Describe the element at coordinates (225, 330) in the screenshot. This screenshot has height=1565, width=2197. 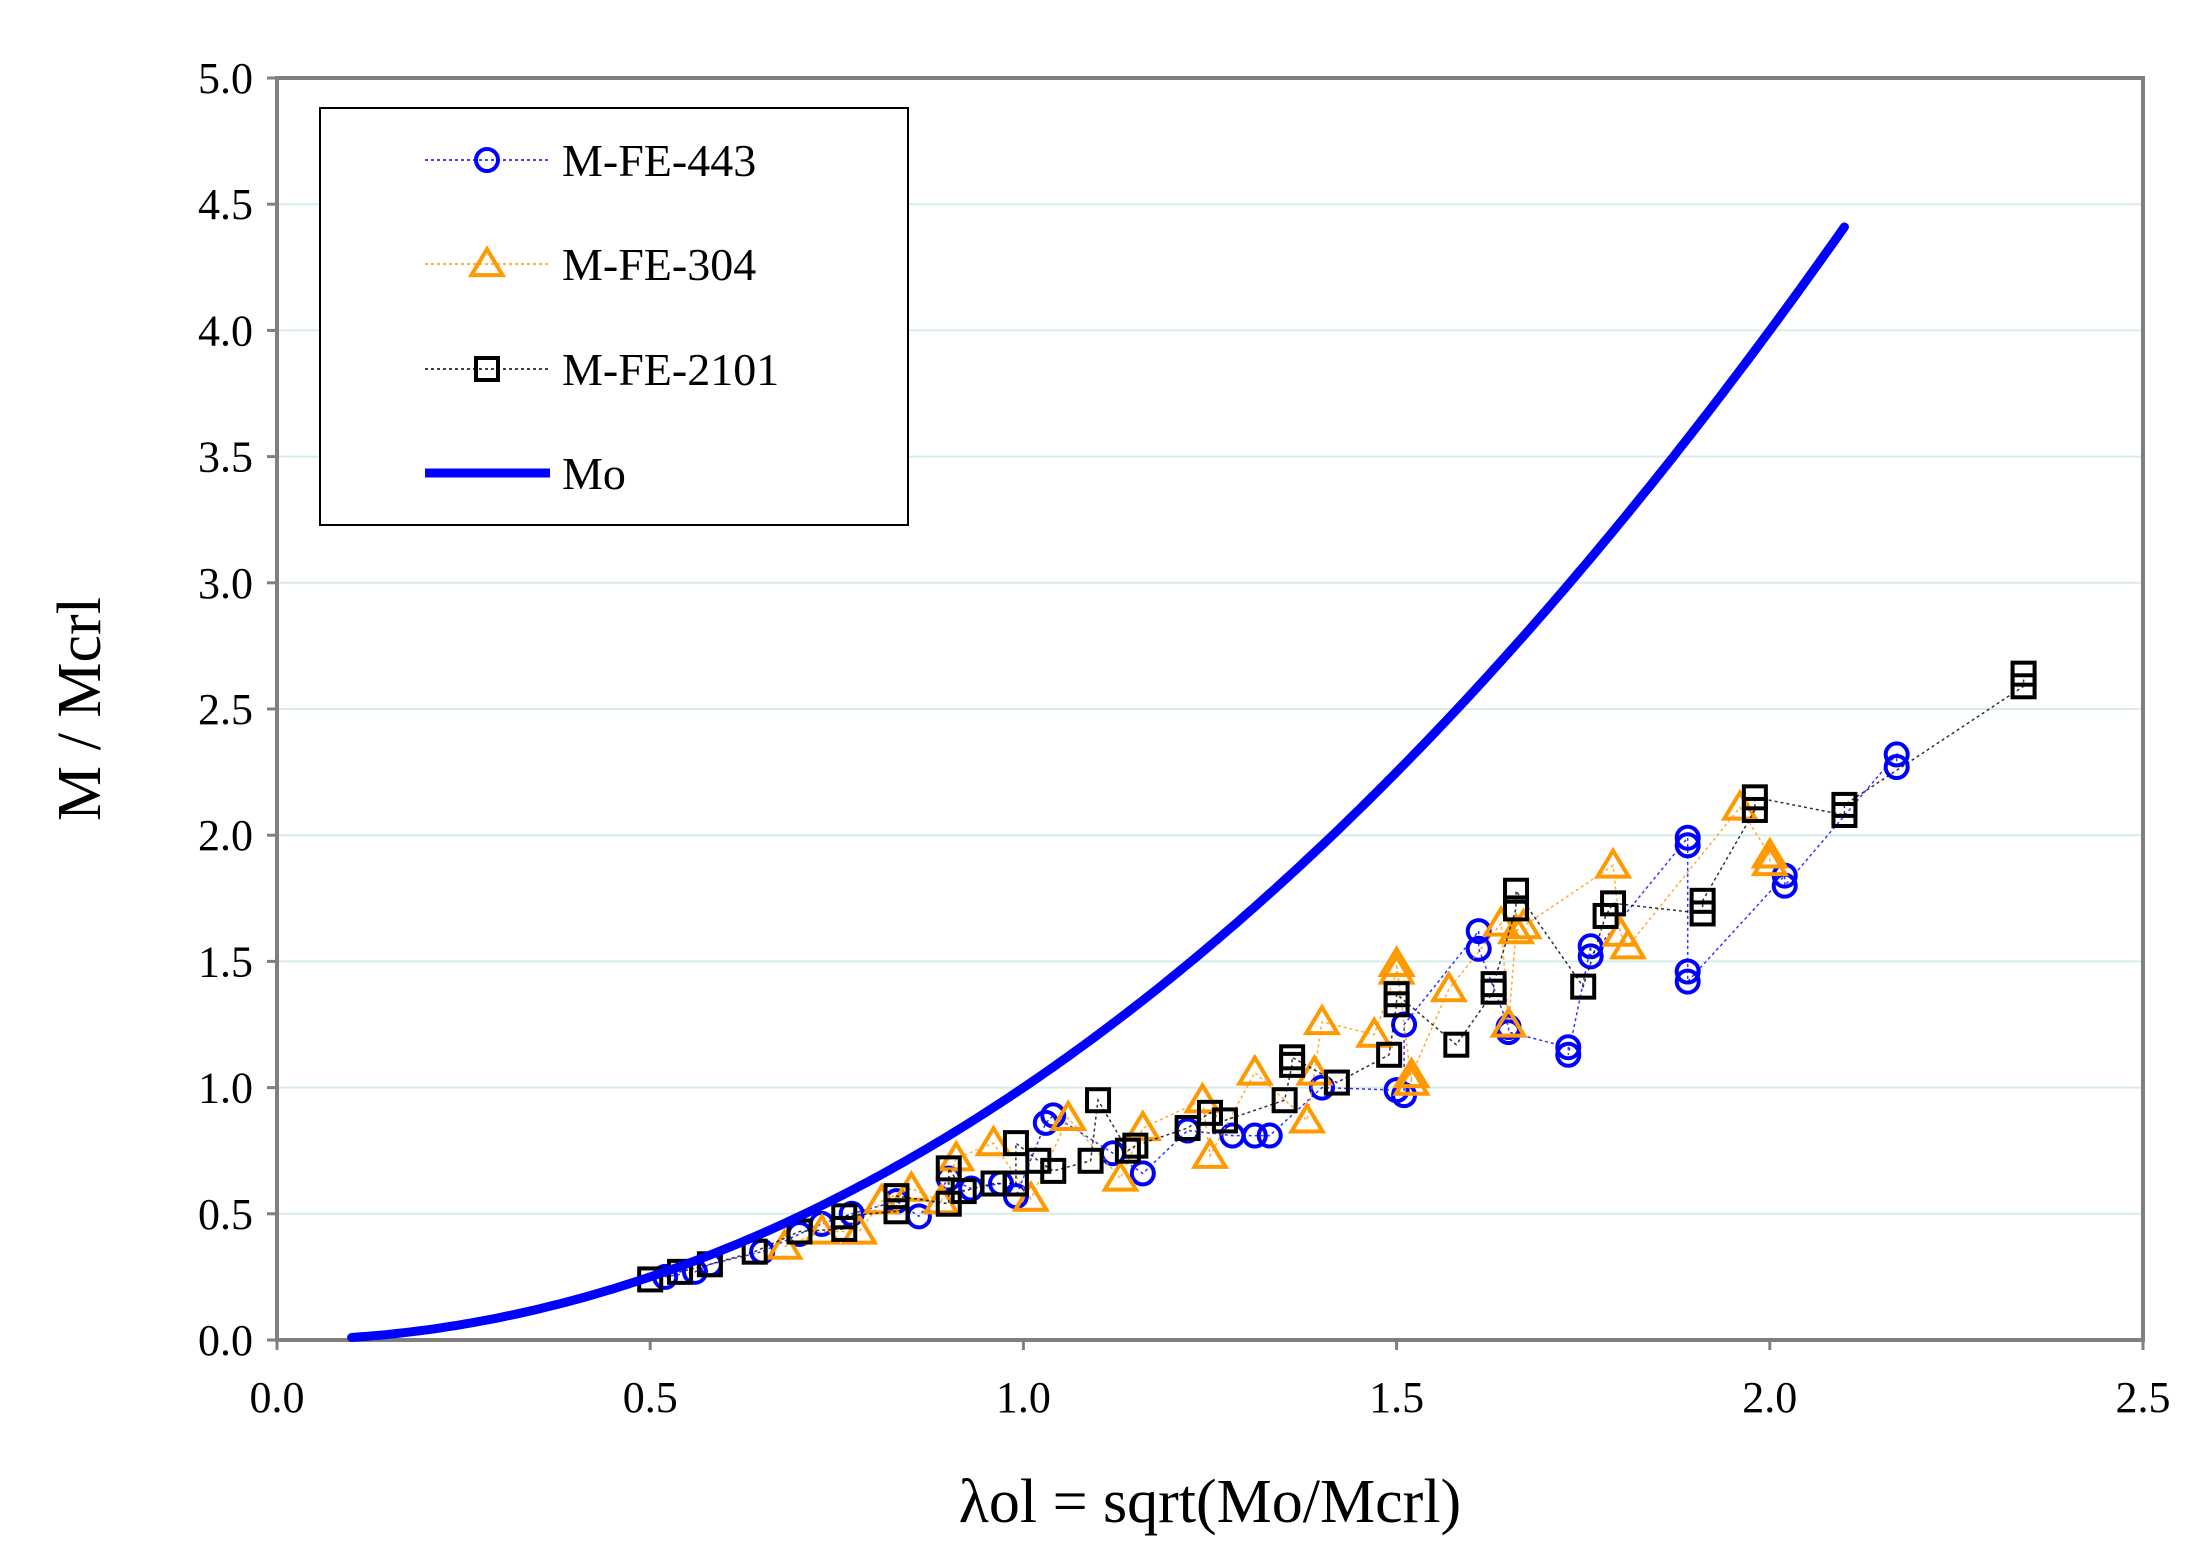
I see `y-tick-label: 4.0` at that location.